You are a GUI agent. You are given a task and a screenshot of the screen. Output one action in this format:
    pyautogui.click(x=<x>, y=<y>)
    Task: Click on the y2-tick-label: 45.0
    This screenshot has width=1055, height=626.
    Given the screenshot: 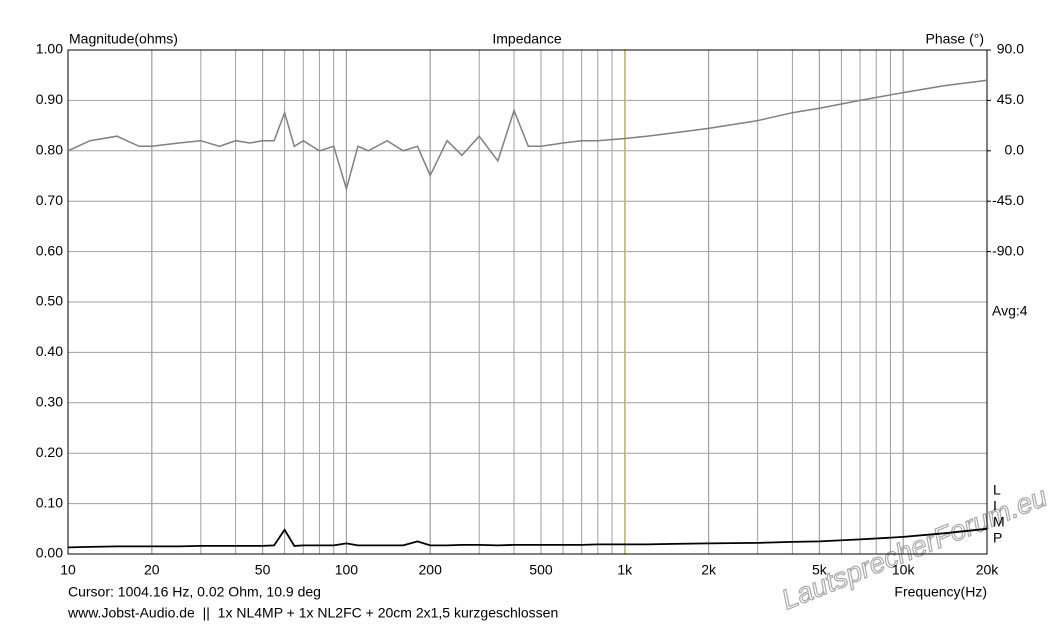 What is the action you would take?
    pyautogui.click(x=1010, y=99)
    